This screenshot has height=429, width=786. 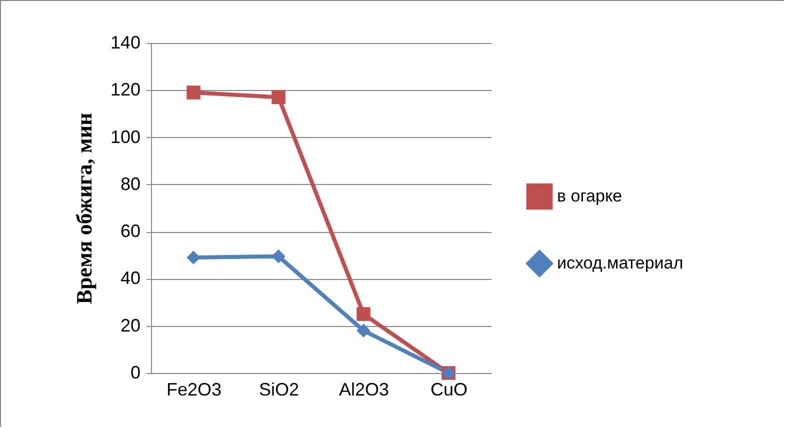 I want to click on y-tick-label: 80, so click(x=130, y=184).